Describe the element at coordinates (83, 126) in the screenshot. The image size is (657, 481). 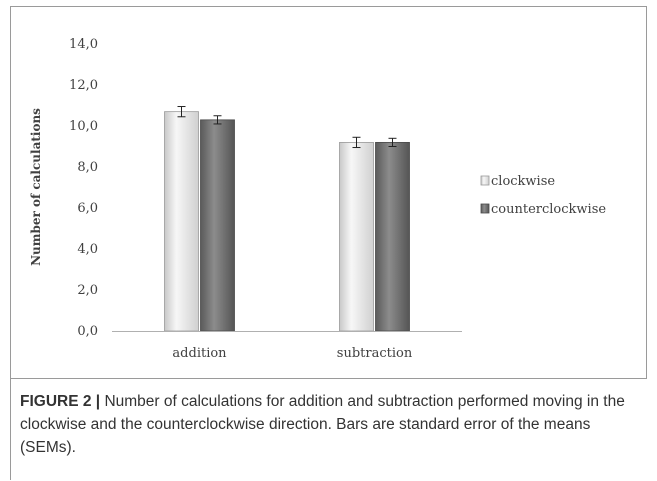
I see `y-tick-label: 10,0` at that location.